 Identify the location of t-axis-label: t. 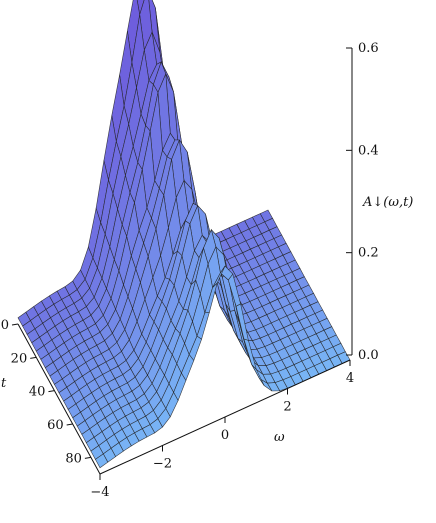
(4, 383).